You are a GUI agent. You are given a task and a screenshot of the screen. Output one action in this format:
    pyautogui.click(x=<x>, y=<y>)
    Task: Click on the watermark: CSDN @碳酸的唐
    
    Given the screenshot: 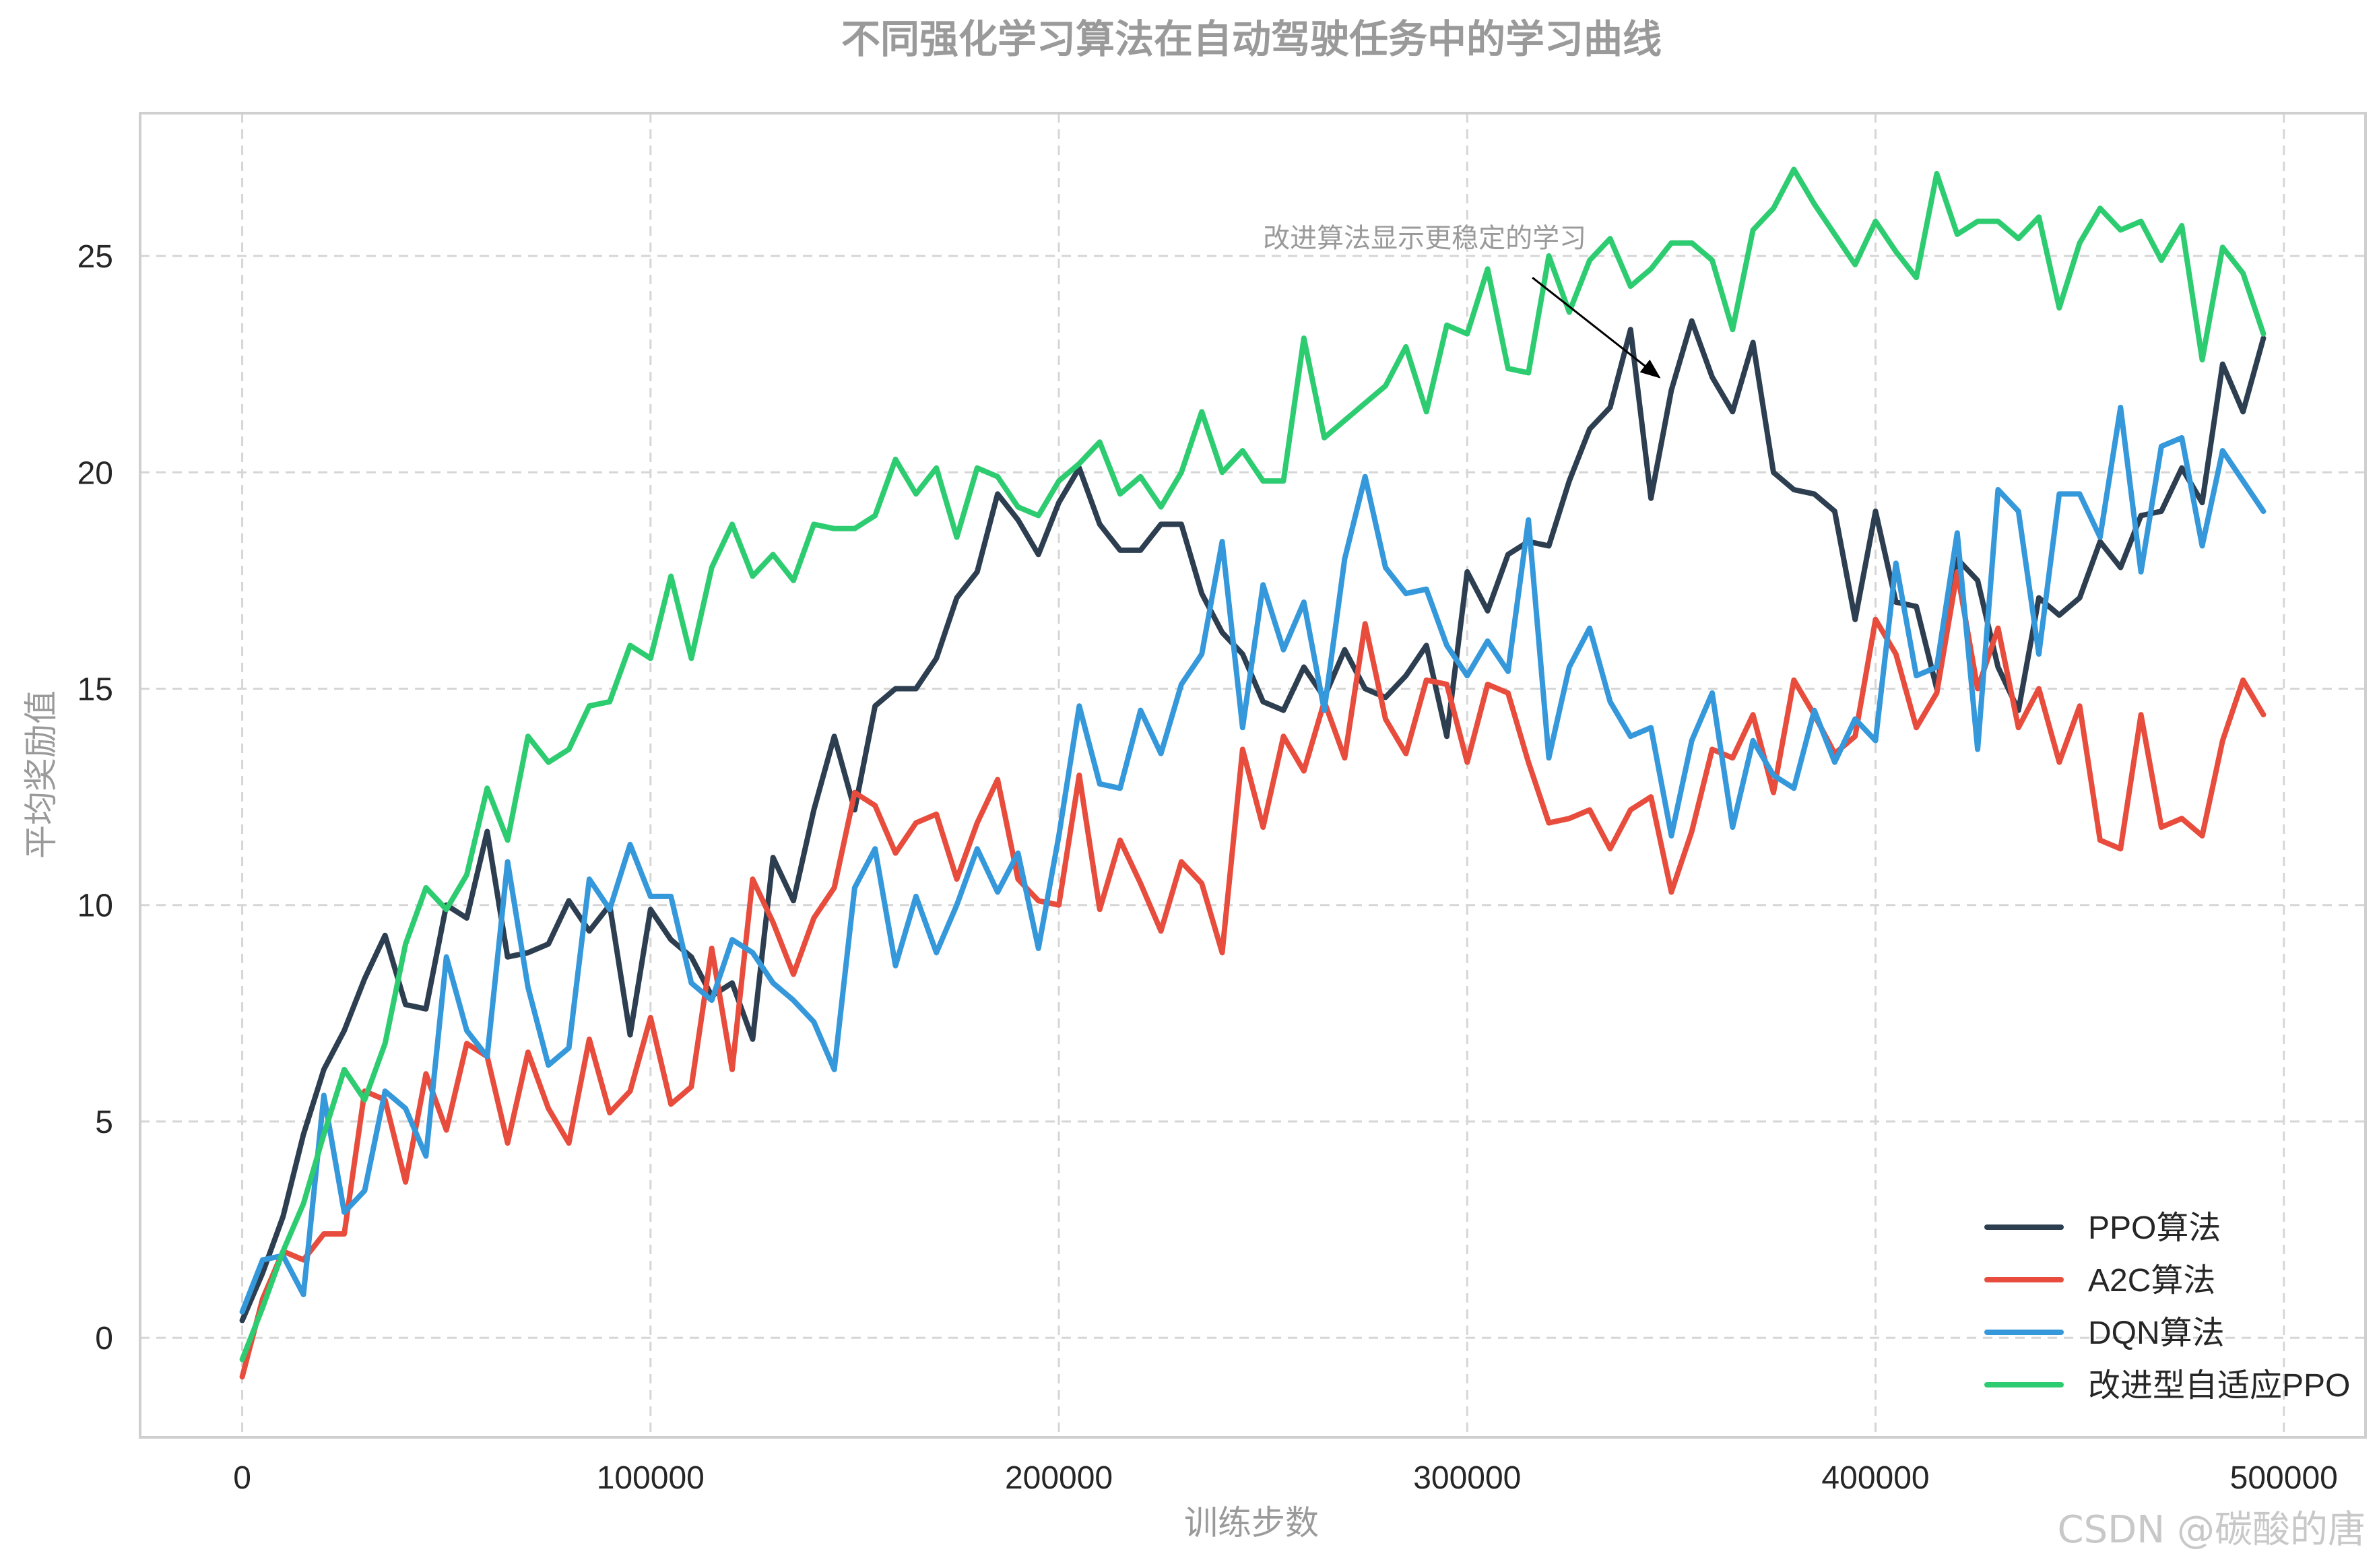 What is the action you would take?
    pyautogui.click(x=2212, y=1530)
    